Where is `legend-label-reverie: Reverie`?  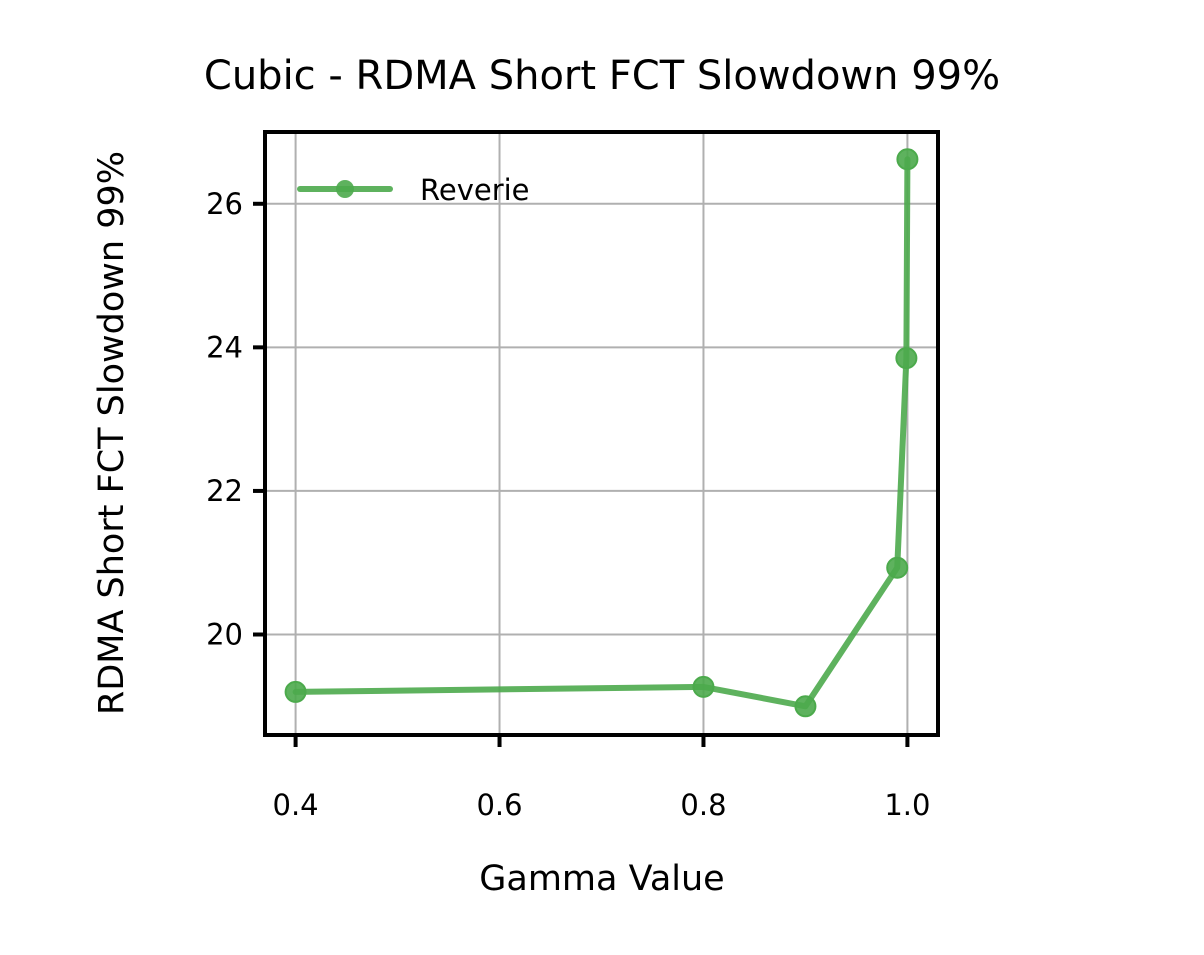
legend-label-reverie: Reverie is located at coordinates (475, 190).